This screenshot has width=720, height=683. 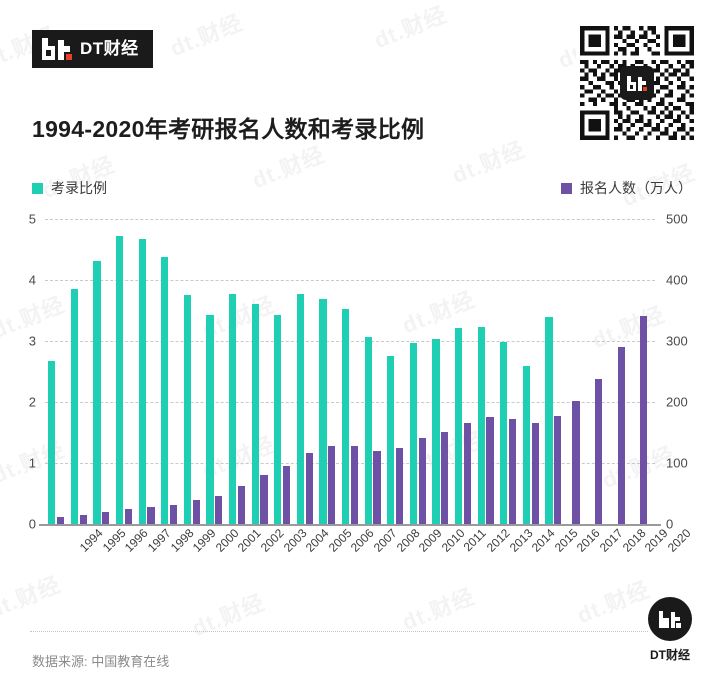 What do you see at coordinates (385, 540) in the screenshot?
I see `x-axis-tick-label: 2007` at bounding box center [385, 540].